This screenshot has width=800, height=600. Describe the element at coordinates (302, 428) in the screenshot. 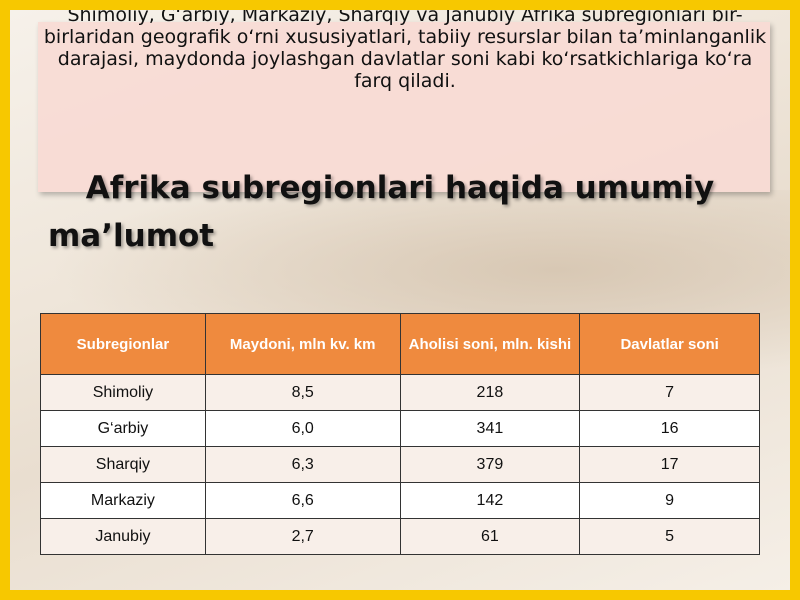

I see `table-cell: 6,0` at that location.